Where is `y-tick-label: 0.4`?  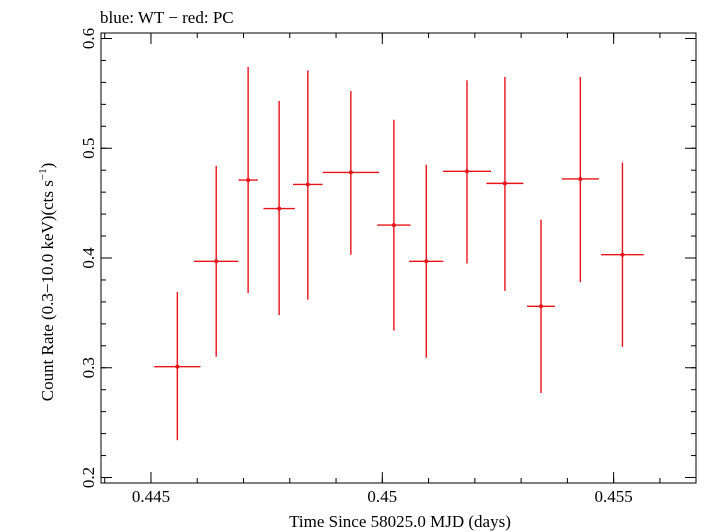
y-tick-label: 0.4 is located at coordinates (88, 258).